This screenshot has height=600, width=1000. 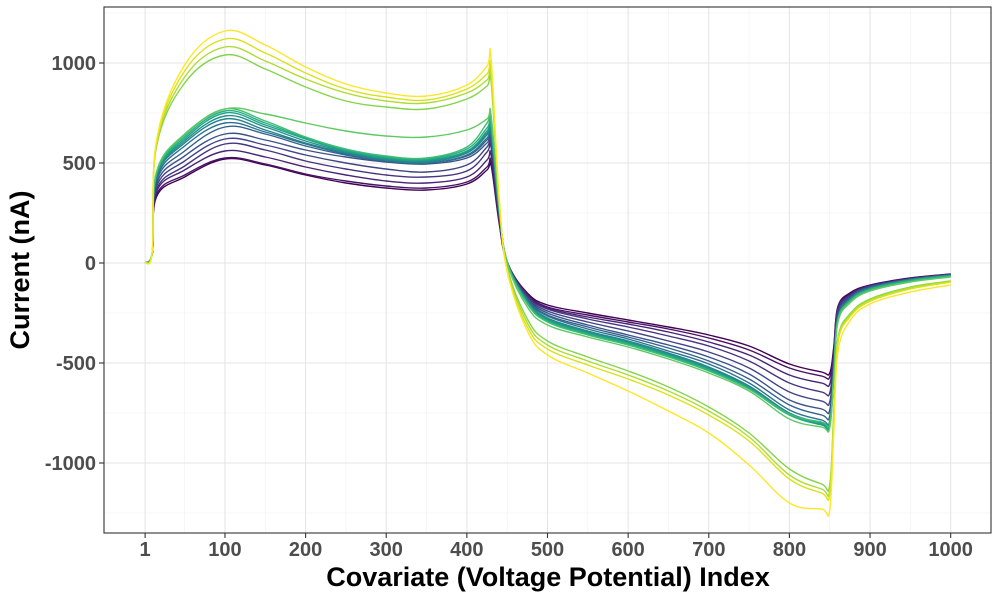 What do you see at coordinates (466, 550) in the screenshot?
I see `x-tick-label: 400` at bounding box center [466, 550].